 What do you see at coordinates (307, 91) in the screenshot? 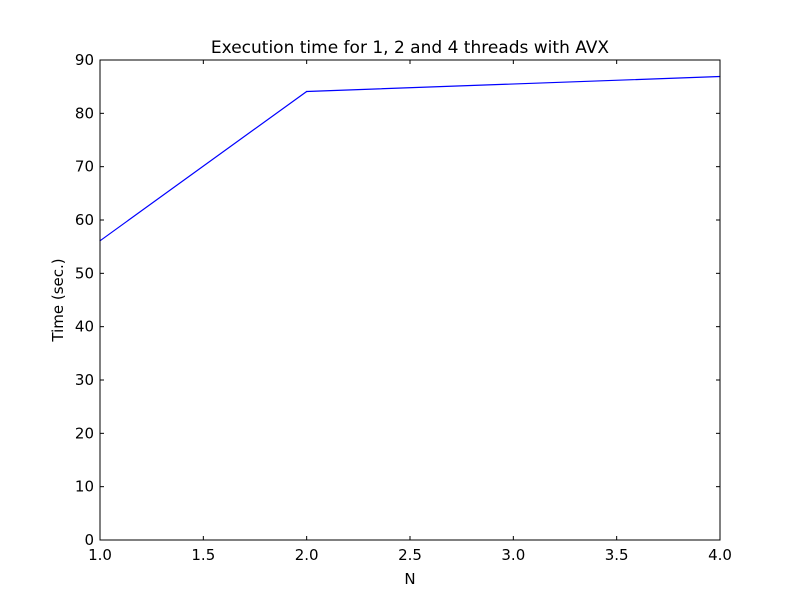
I see `data-point` at bounding box center [307, 91].